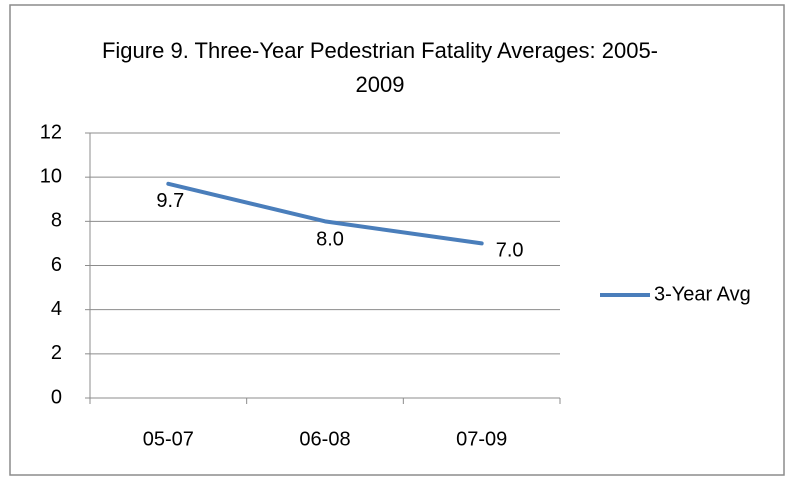 The width and height of the screenshot is (788, 481). I want to click on data-label: 8.0, so click(330, 240).